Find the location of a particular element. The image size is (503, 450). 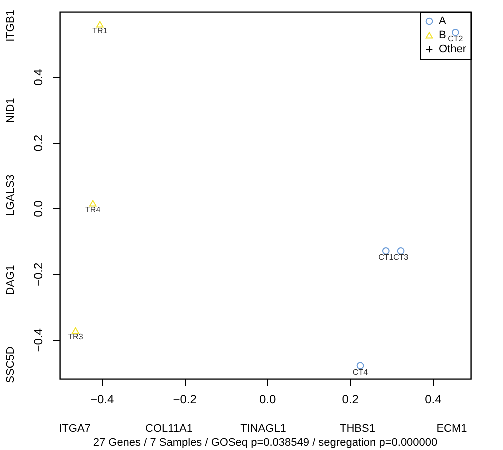

text: LGALS3 is located at coordinates (11, 195).